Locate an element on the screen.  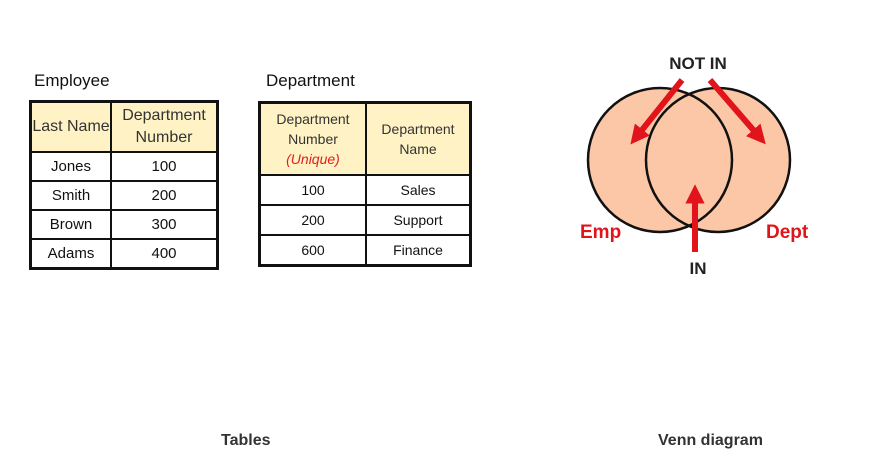
cell-department-name: Support is located at coordinates (418, 220).